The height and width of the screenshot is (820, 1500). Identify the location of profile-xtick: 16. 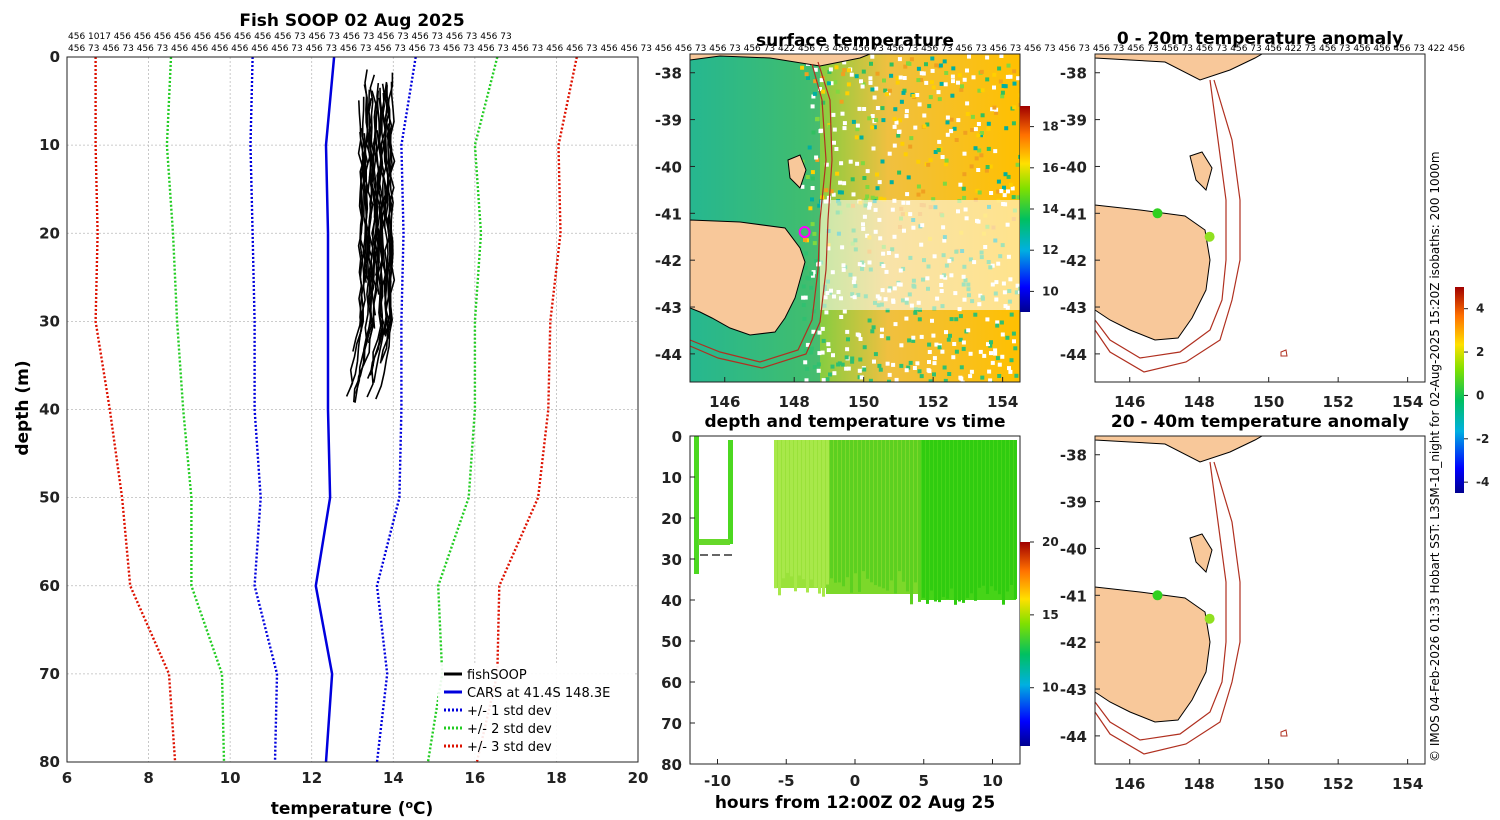
(474, 778).